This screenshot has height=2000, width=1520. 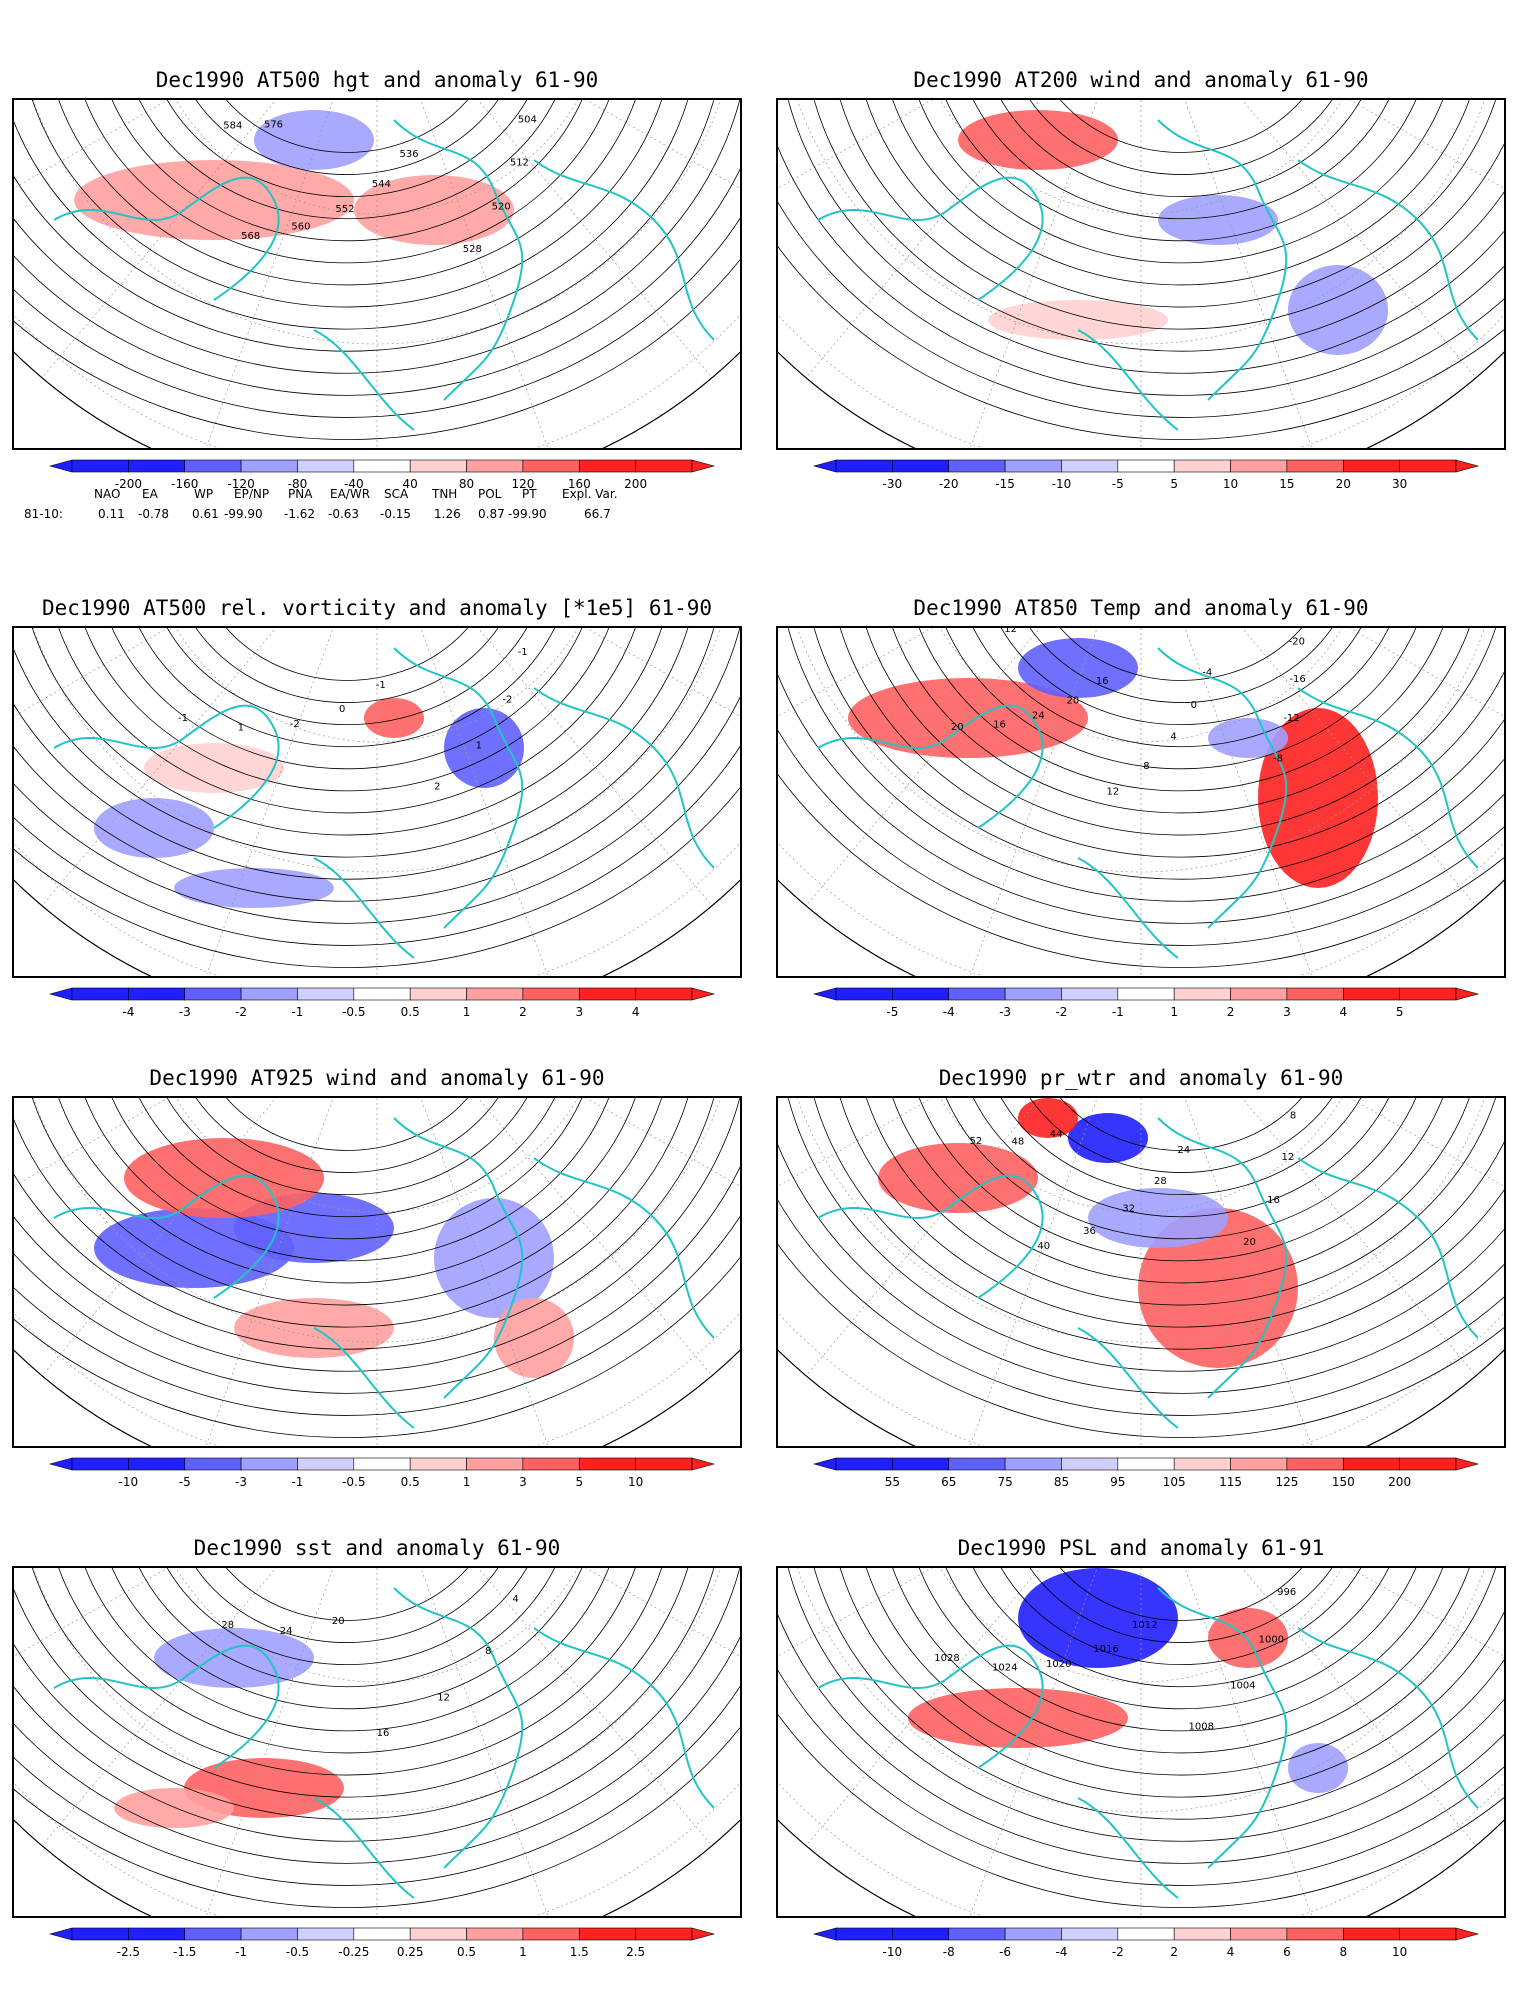 I want to click on index-value: 0.61, so click(x=205, y=514).